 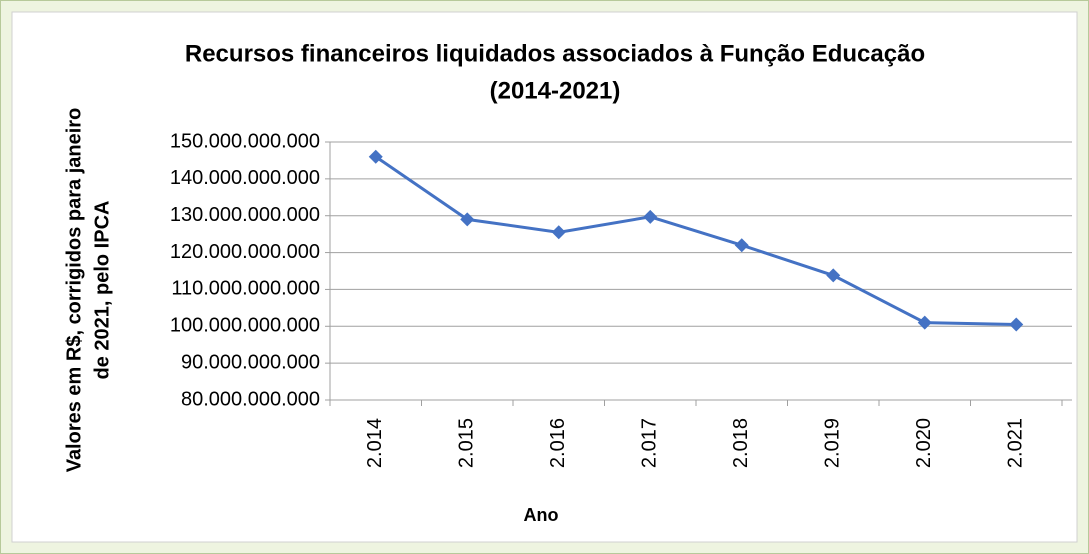 What do you see at coordinates (245, 252) in the screenshot?
I see `y-tick-label: 120.000.000.000` at bounding box center [245, 252].